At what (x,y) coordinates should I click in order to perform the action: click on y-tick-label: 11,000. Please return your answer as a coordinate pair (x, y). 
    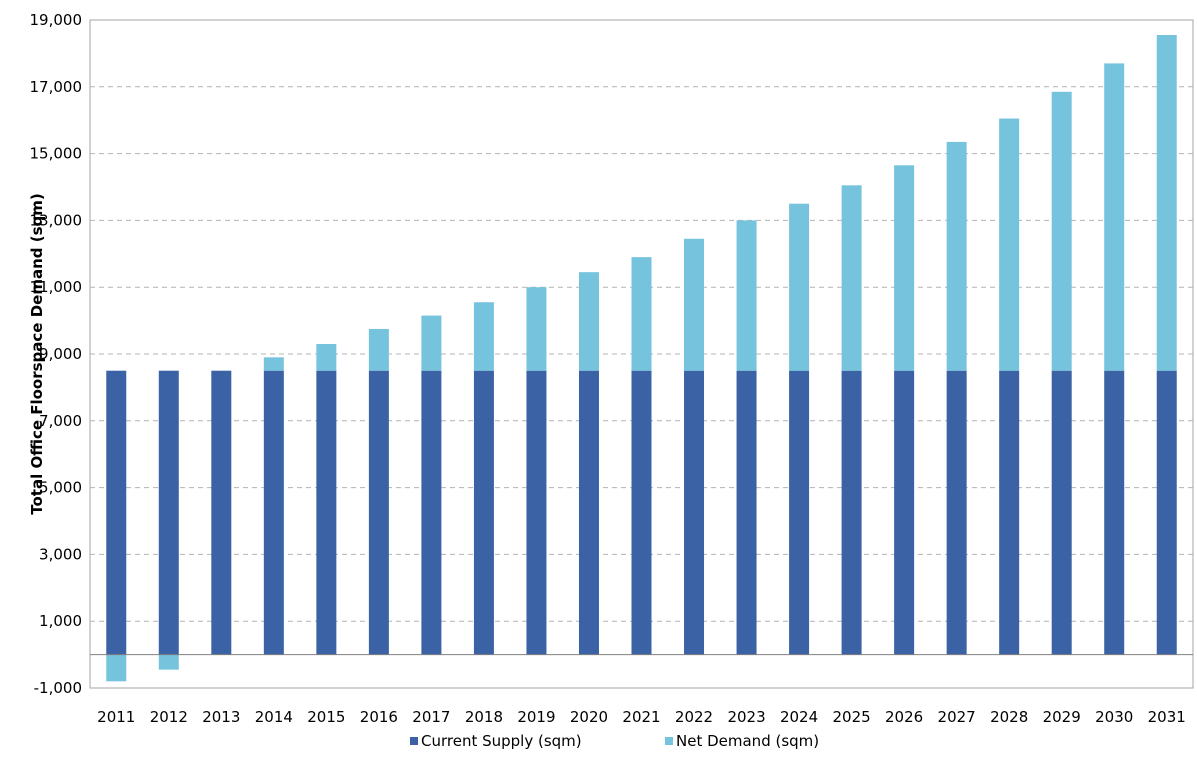
    Looking at the image, I should click on (56, 287).